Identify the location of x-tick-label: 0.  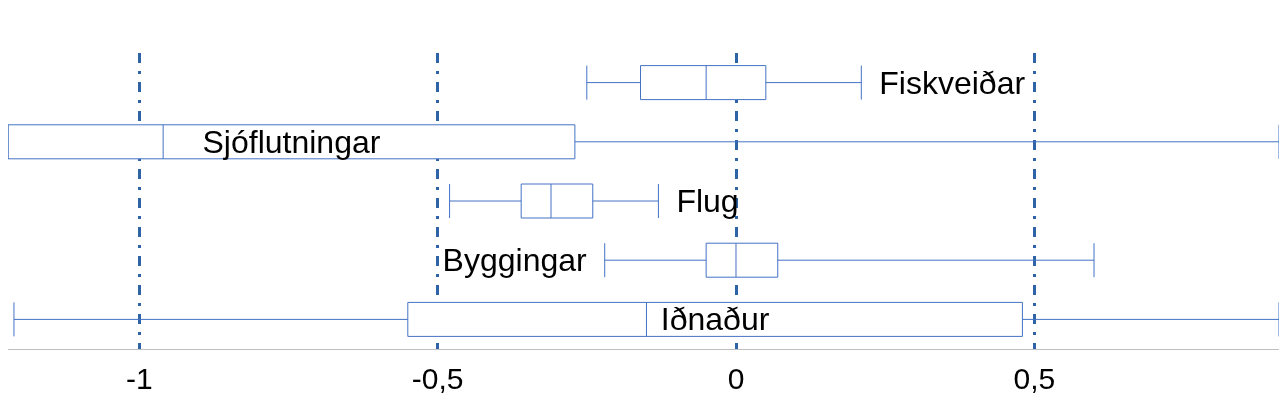
(736, 378).